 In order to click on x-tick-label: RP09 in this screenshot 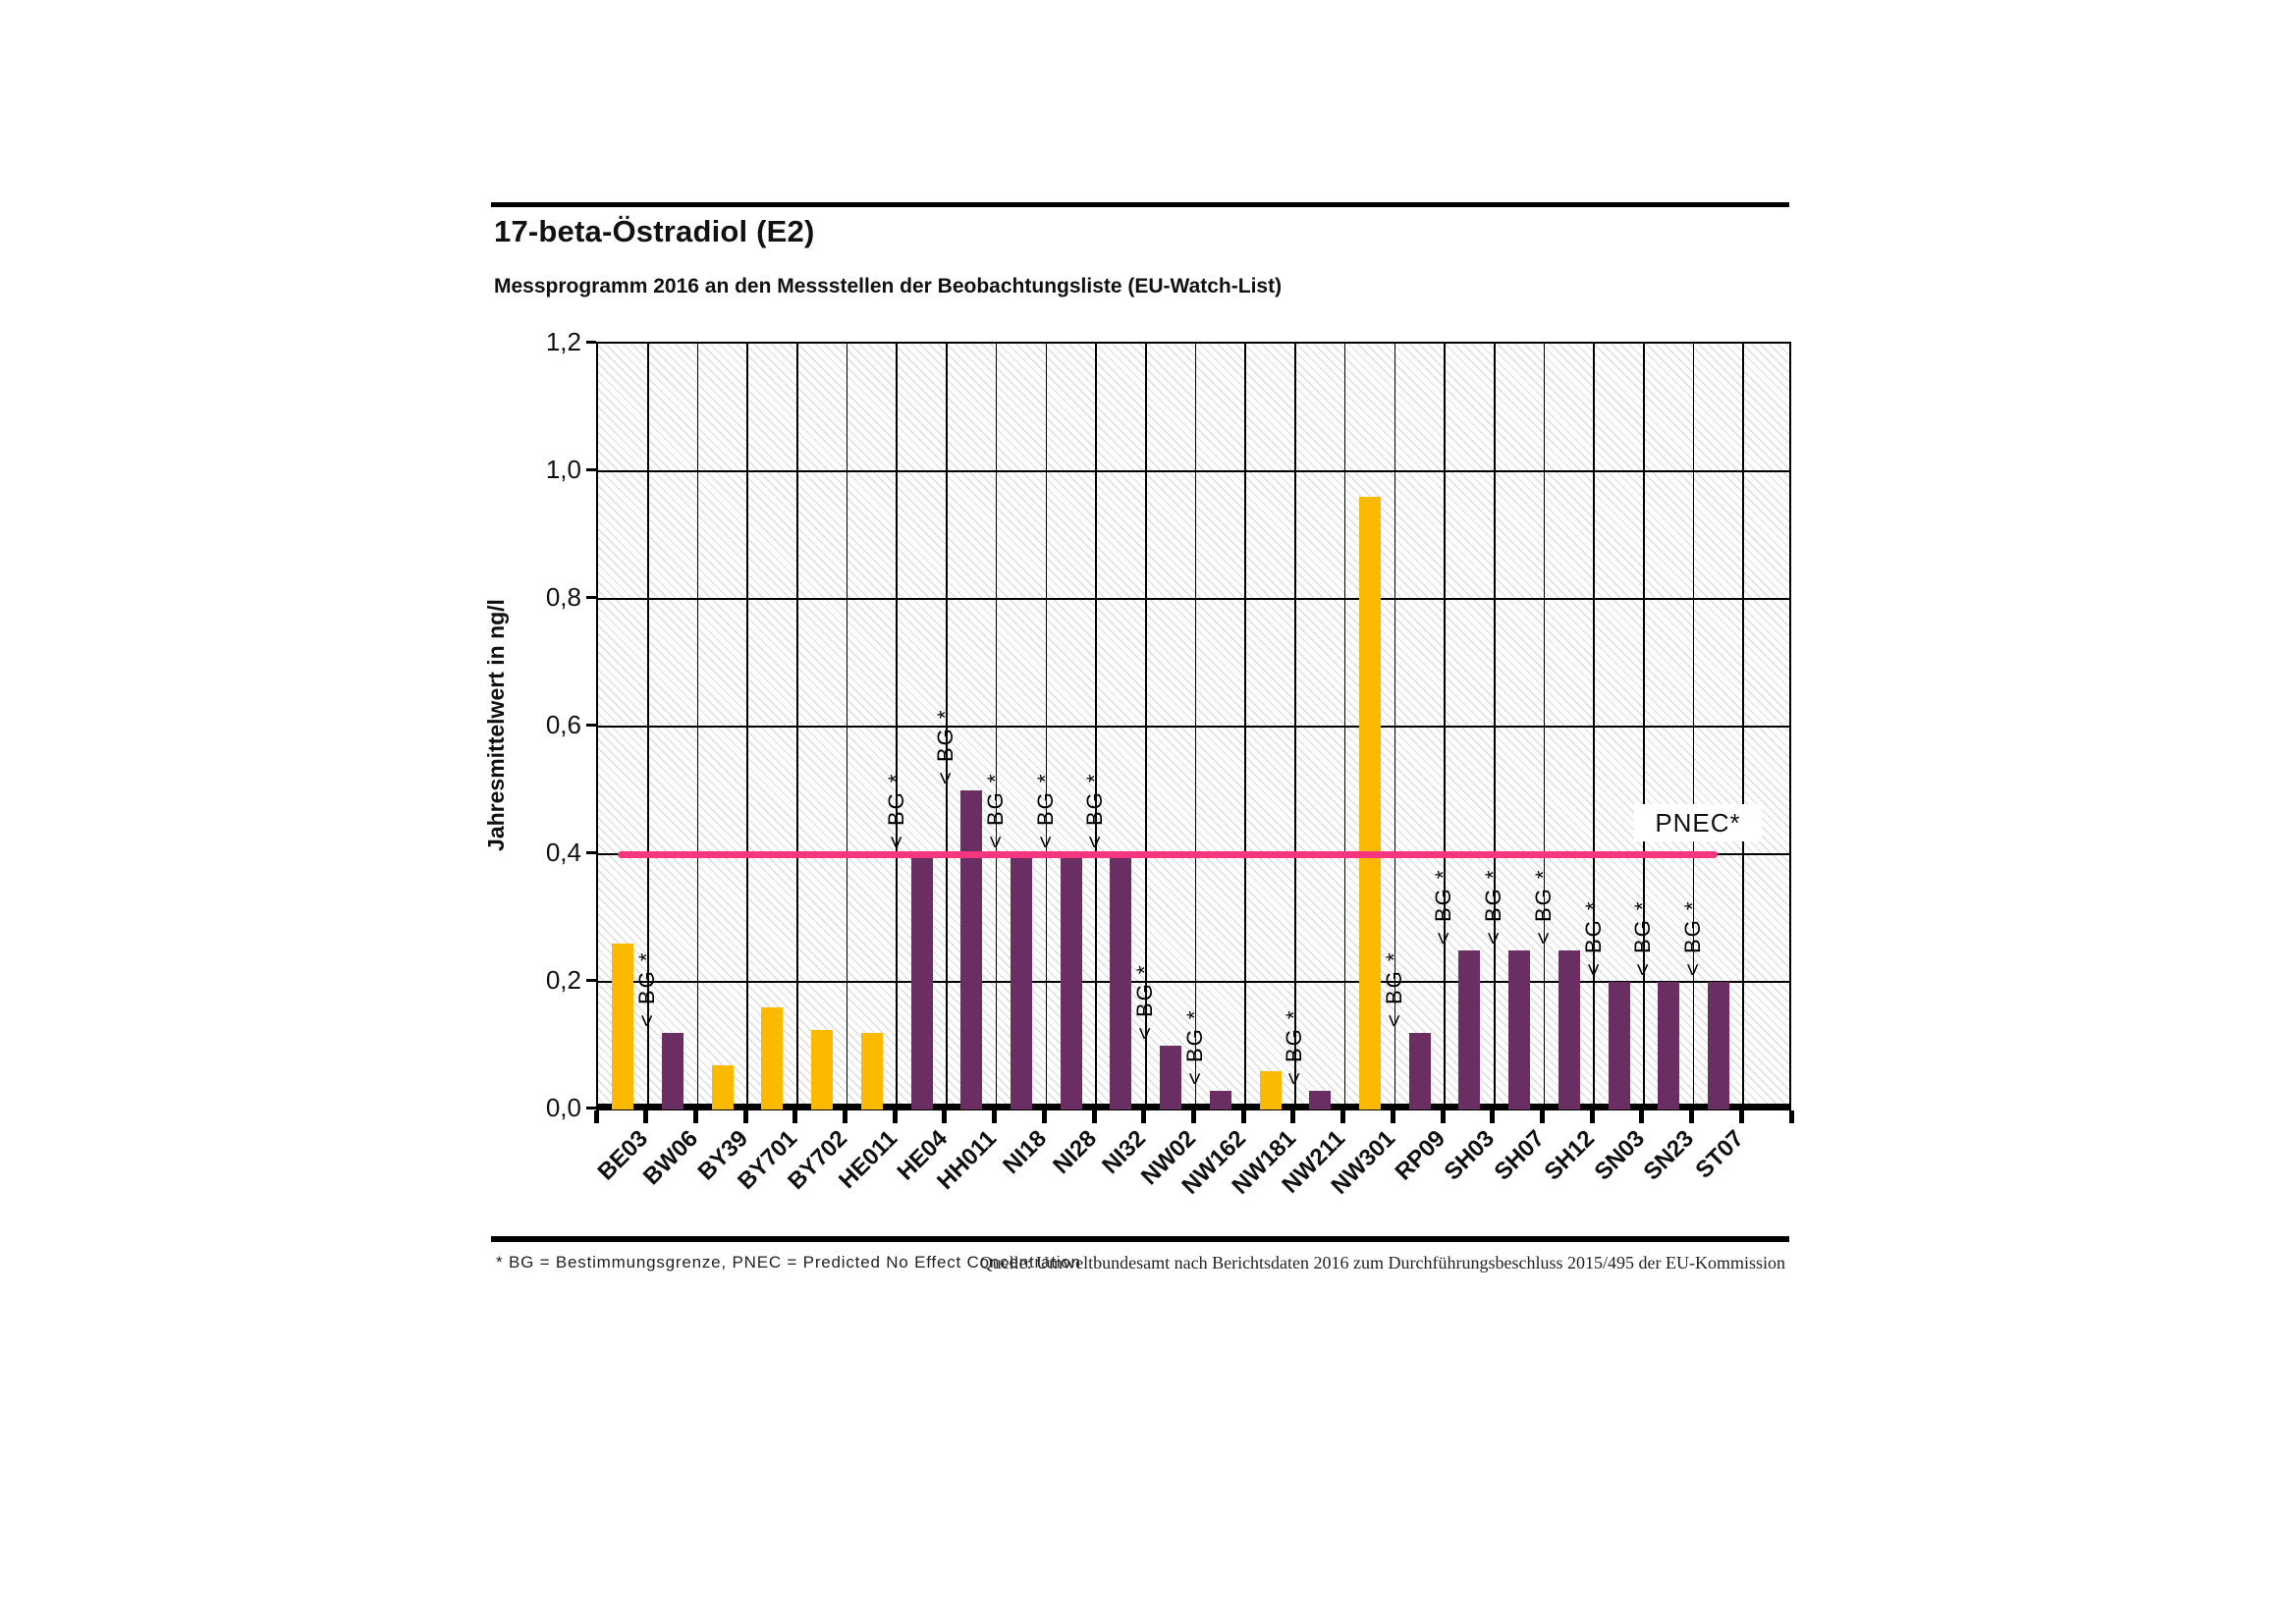, I will do `click(1420, 1155)`.